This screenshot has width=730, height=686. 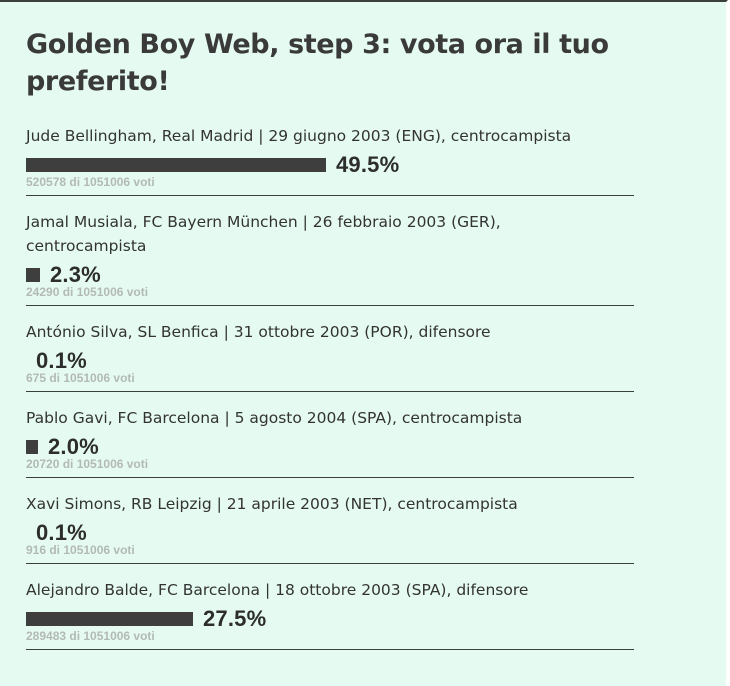 What do you see at coordinates (80, 378) in the screenshot?
I see `vote-count: 675 di 1051006 voti` at bounding box center [80, 378].